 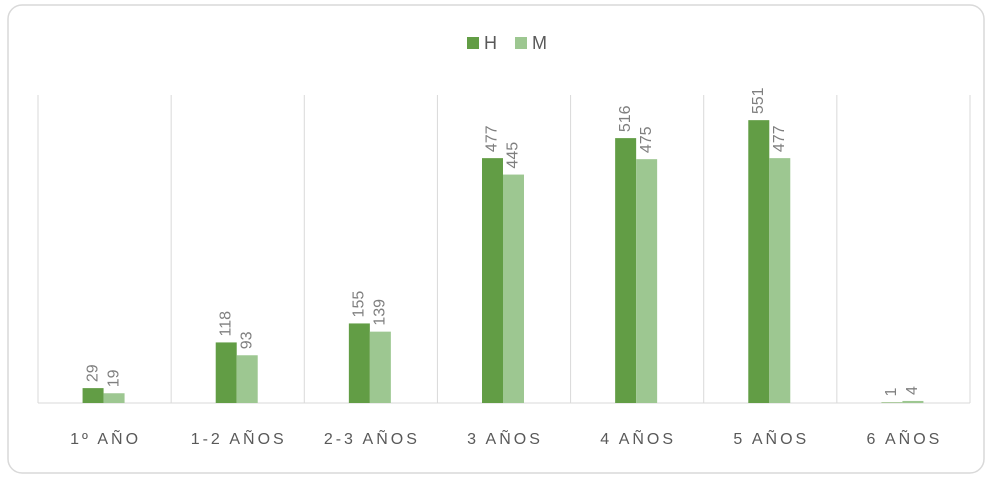 I want to click on data-label: 139, so click(x=380, y=312).